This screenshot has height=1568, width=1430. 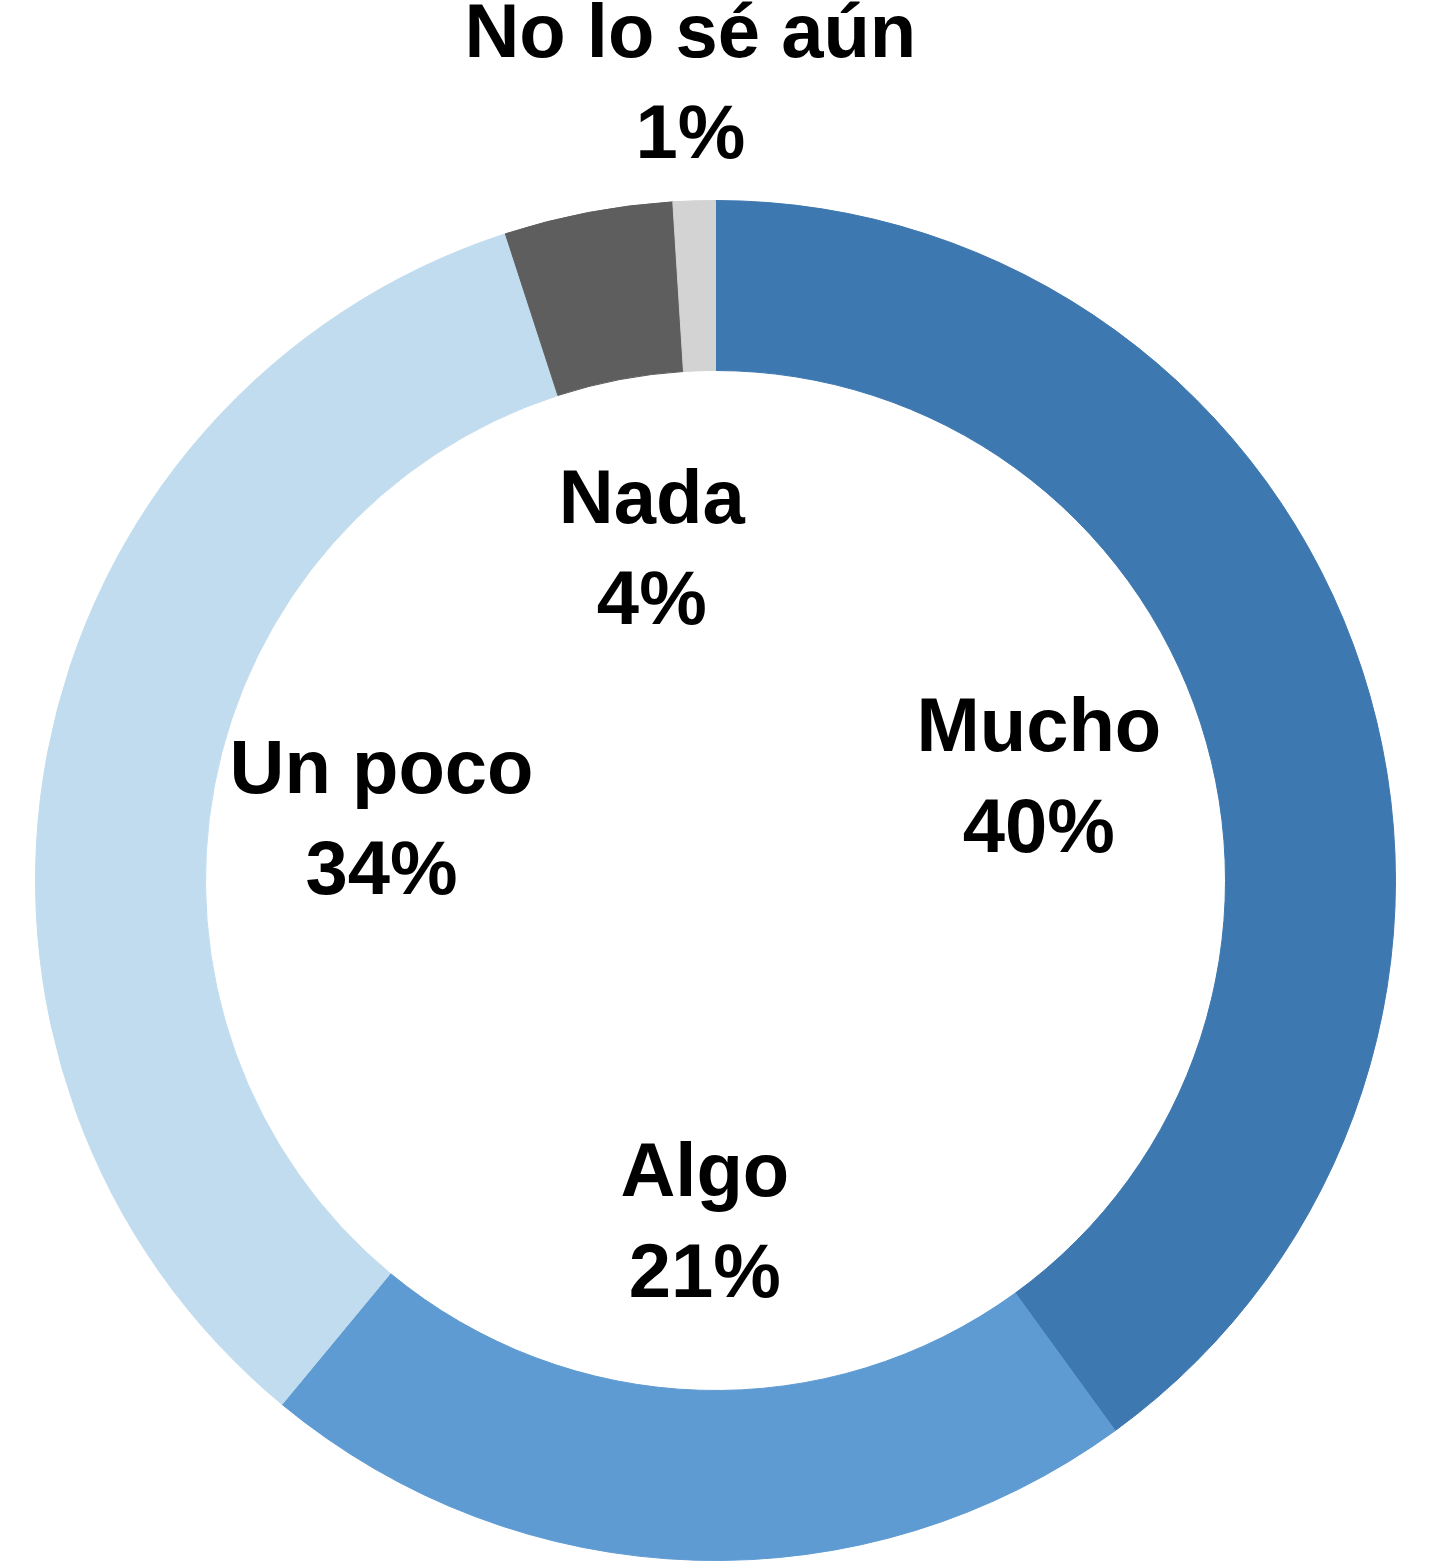 What do you see at coordinates (652, 496) in the screenshot?
I see `slice-label: Nada` at bounding box center [652, 496].